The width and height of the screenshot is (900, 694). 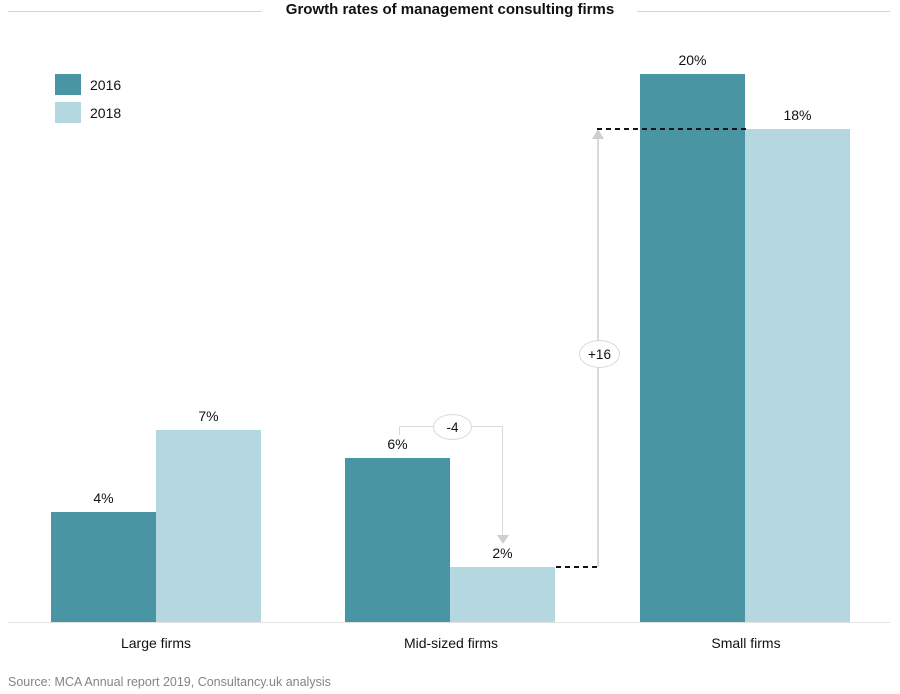 I want to click on legend-label-2016: 2016, so click(x=106, y=84).